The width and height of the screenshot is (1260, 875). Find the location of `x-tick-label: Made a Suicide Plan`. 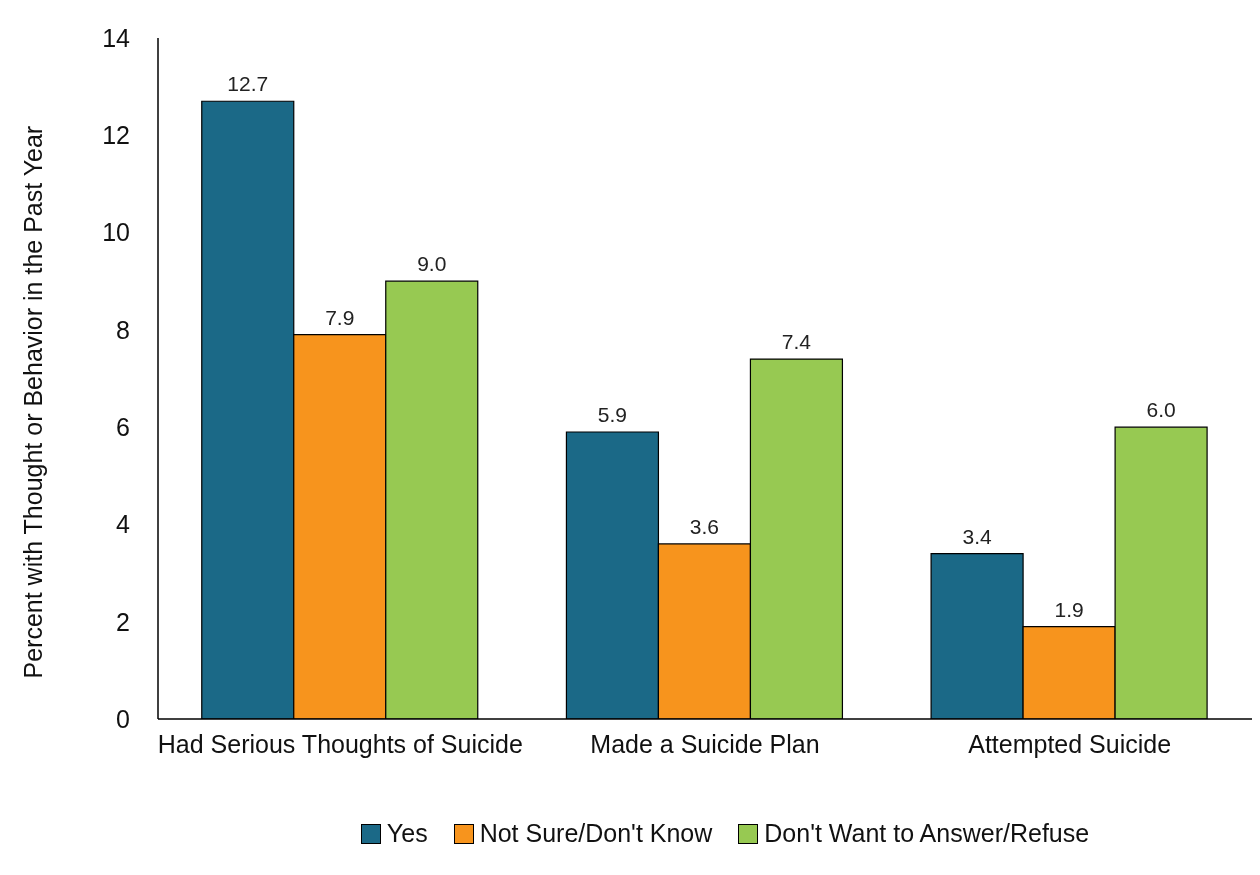

x-tick-label: Made a Suicide Plan is located at coordinates (705, 743).